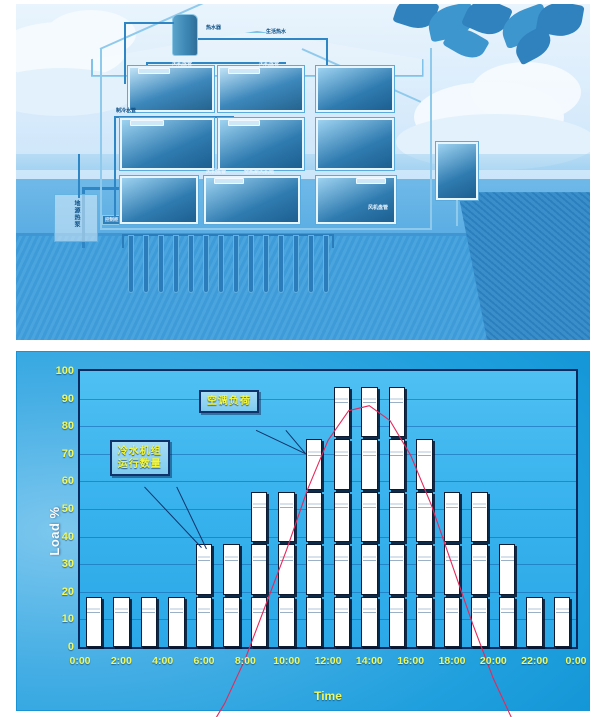 This screenshot has height=717, width=606. Describe the element at coordinates (535, 661) in the screenshot. I see `x-axis-tick-label: 22:00` at that location.